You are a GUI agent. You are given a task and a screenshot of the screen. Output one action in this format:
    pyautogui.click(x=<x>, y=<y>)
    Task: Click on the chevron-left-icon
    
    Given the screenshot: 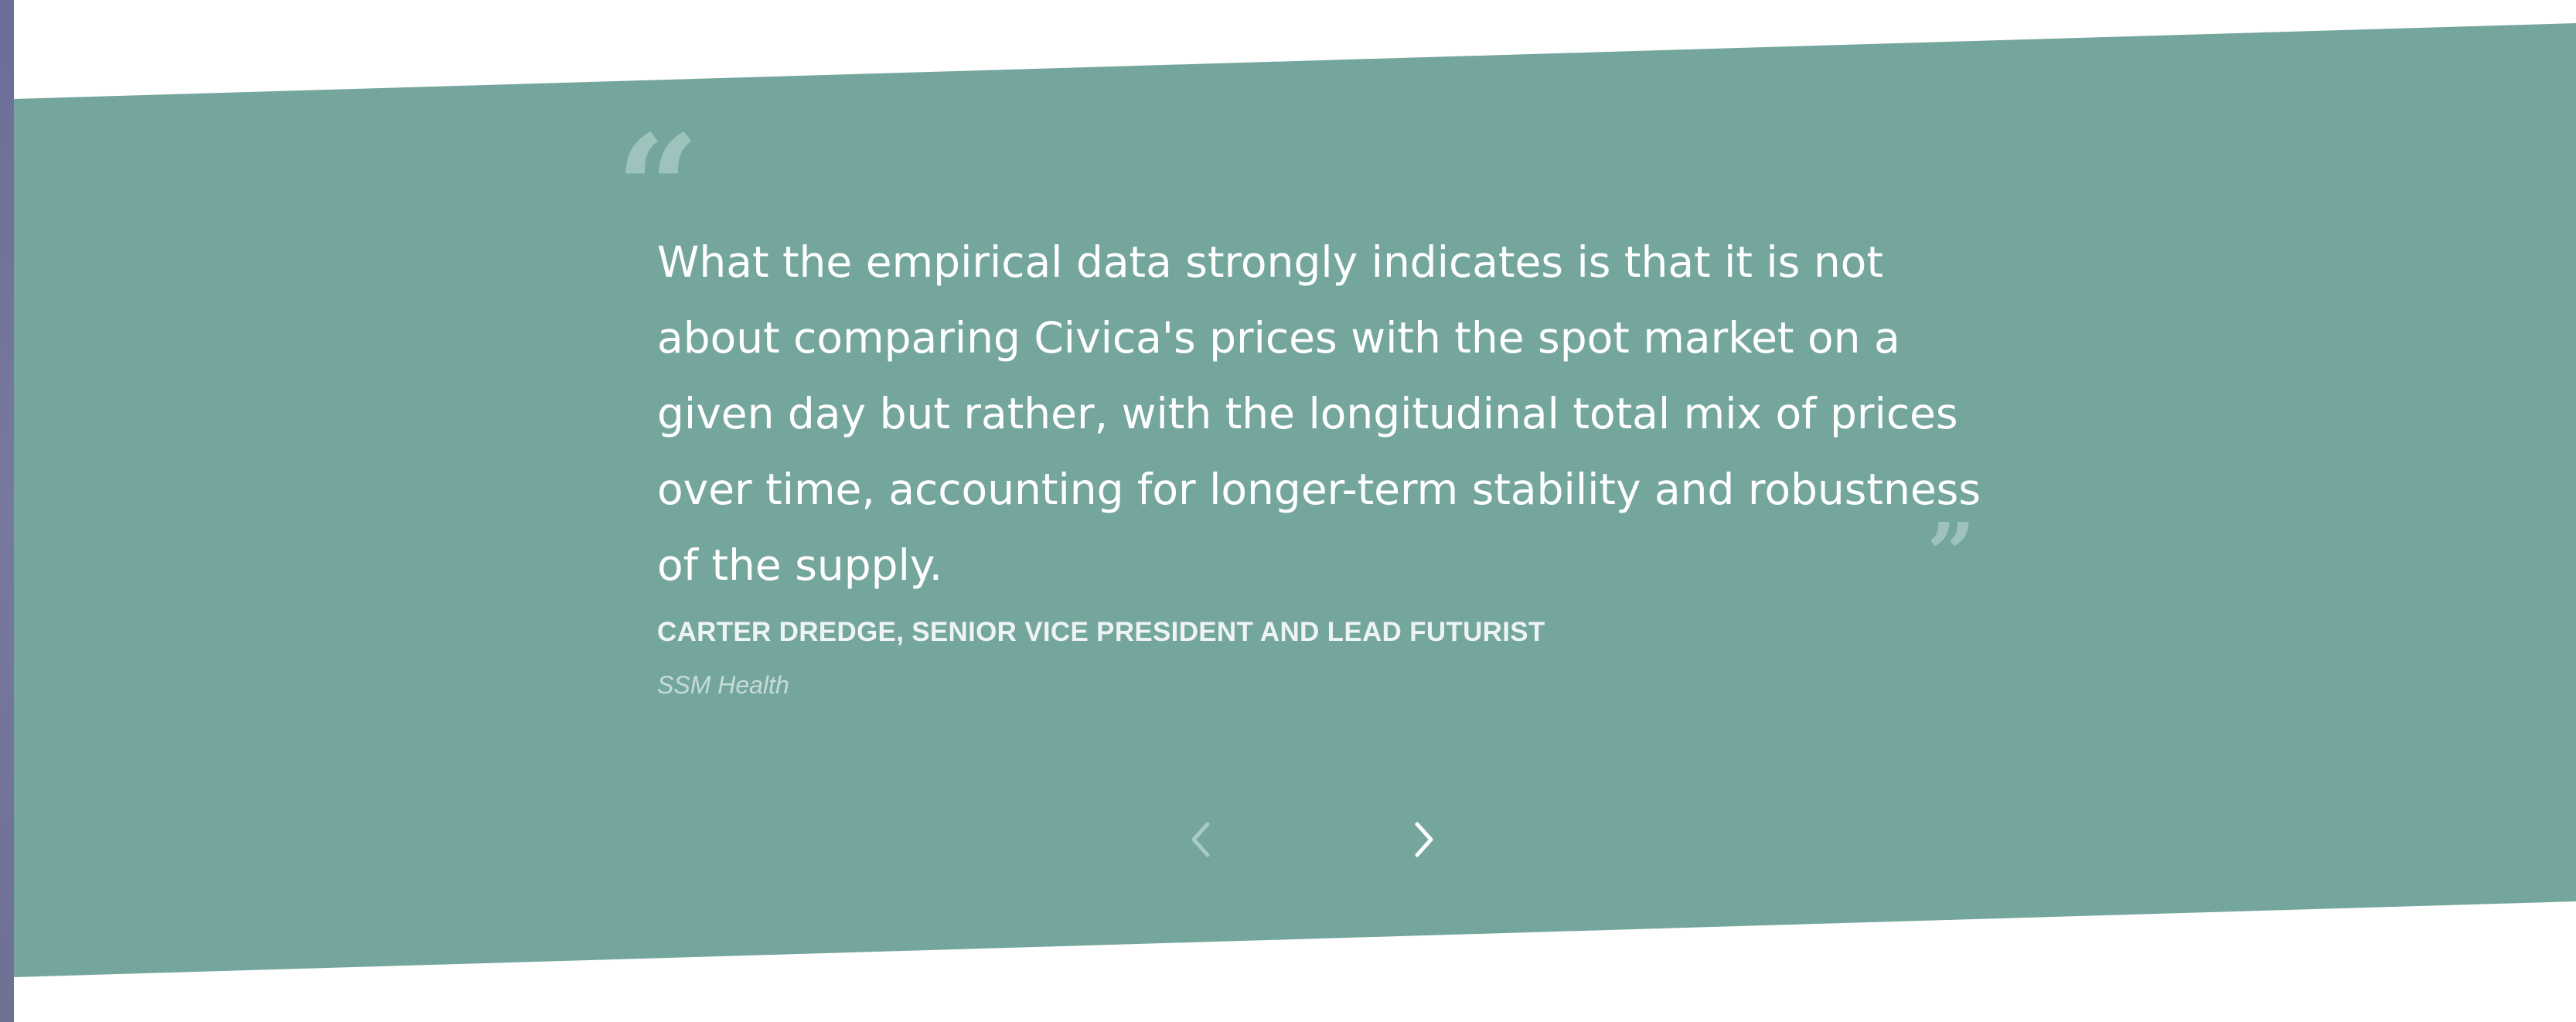 What is the action you would take?
    pyautogui.click(x=1200, y=840)
    